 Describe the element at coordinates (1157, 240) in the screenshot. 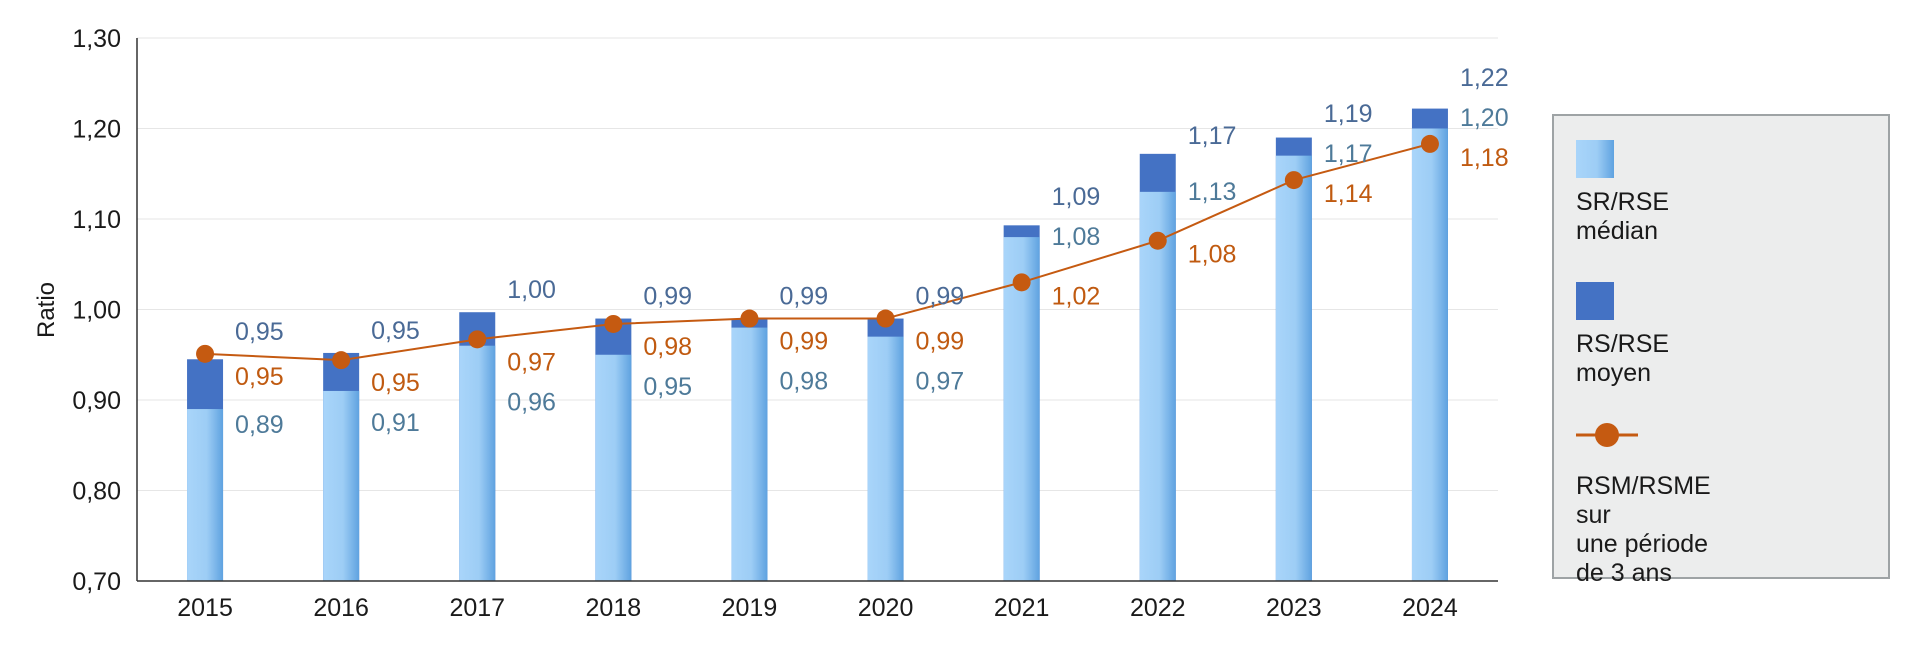

I see `trend-point-2022` at that location.